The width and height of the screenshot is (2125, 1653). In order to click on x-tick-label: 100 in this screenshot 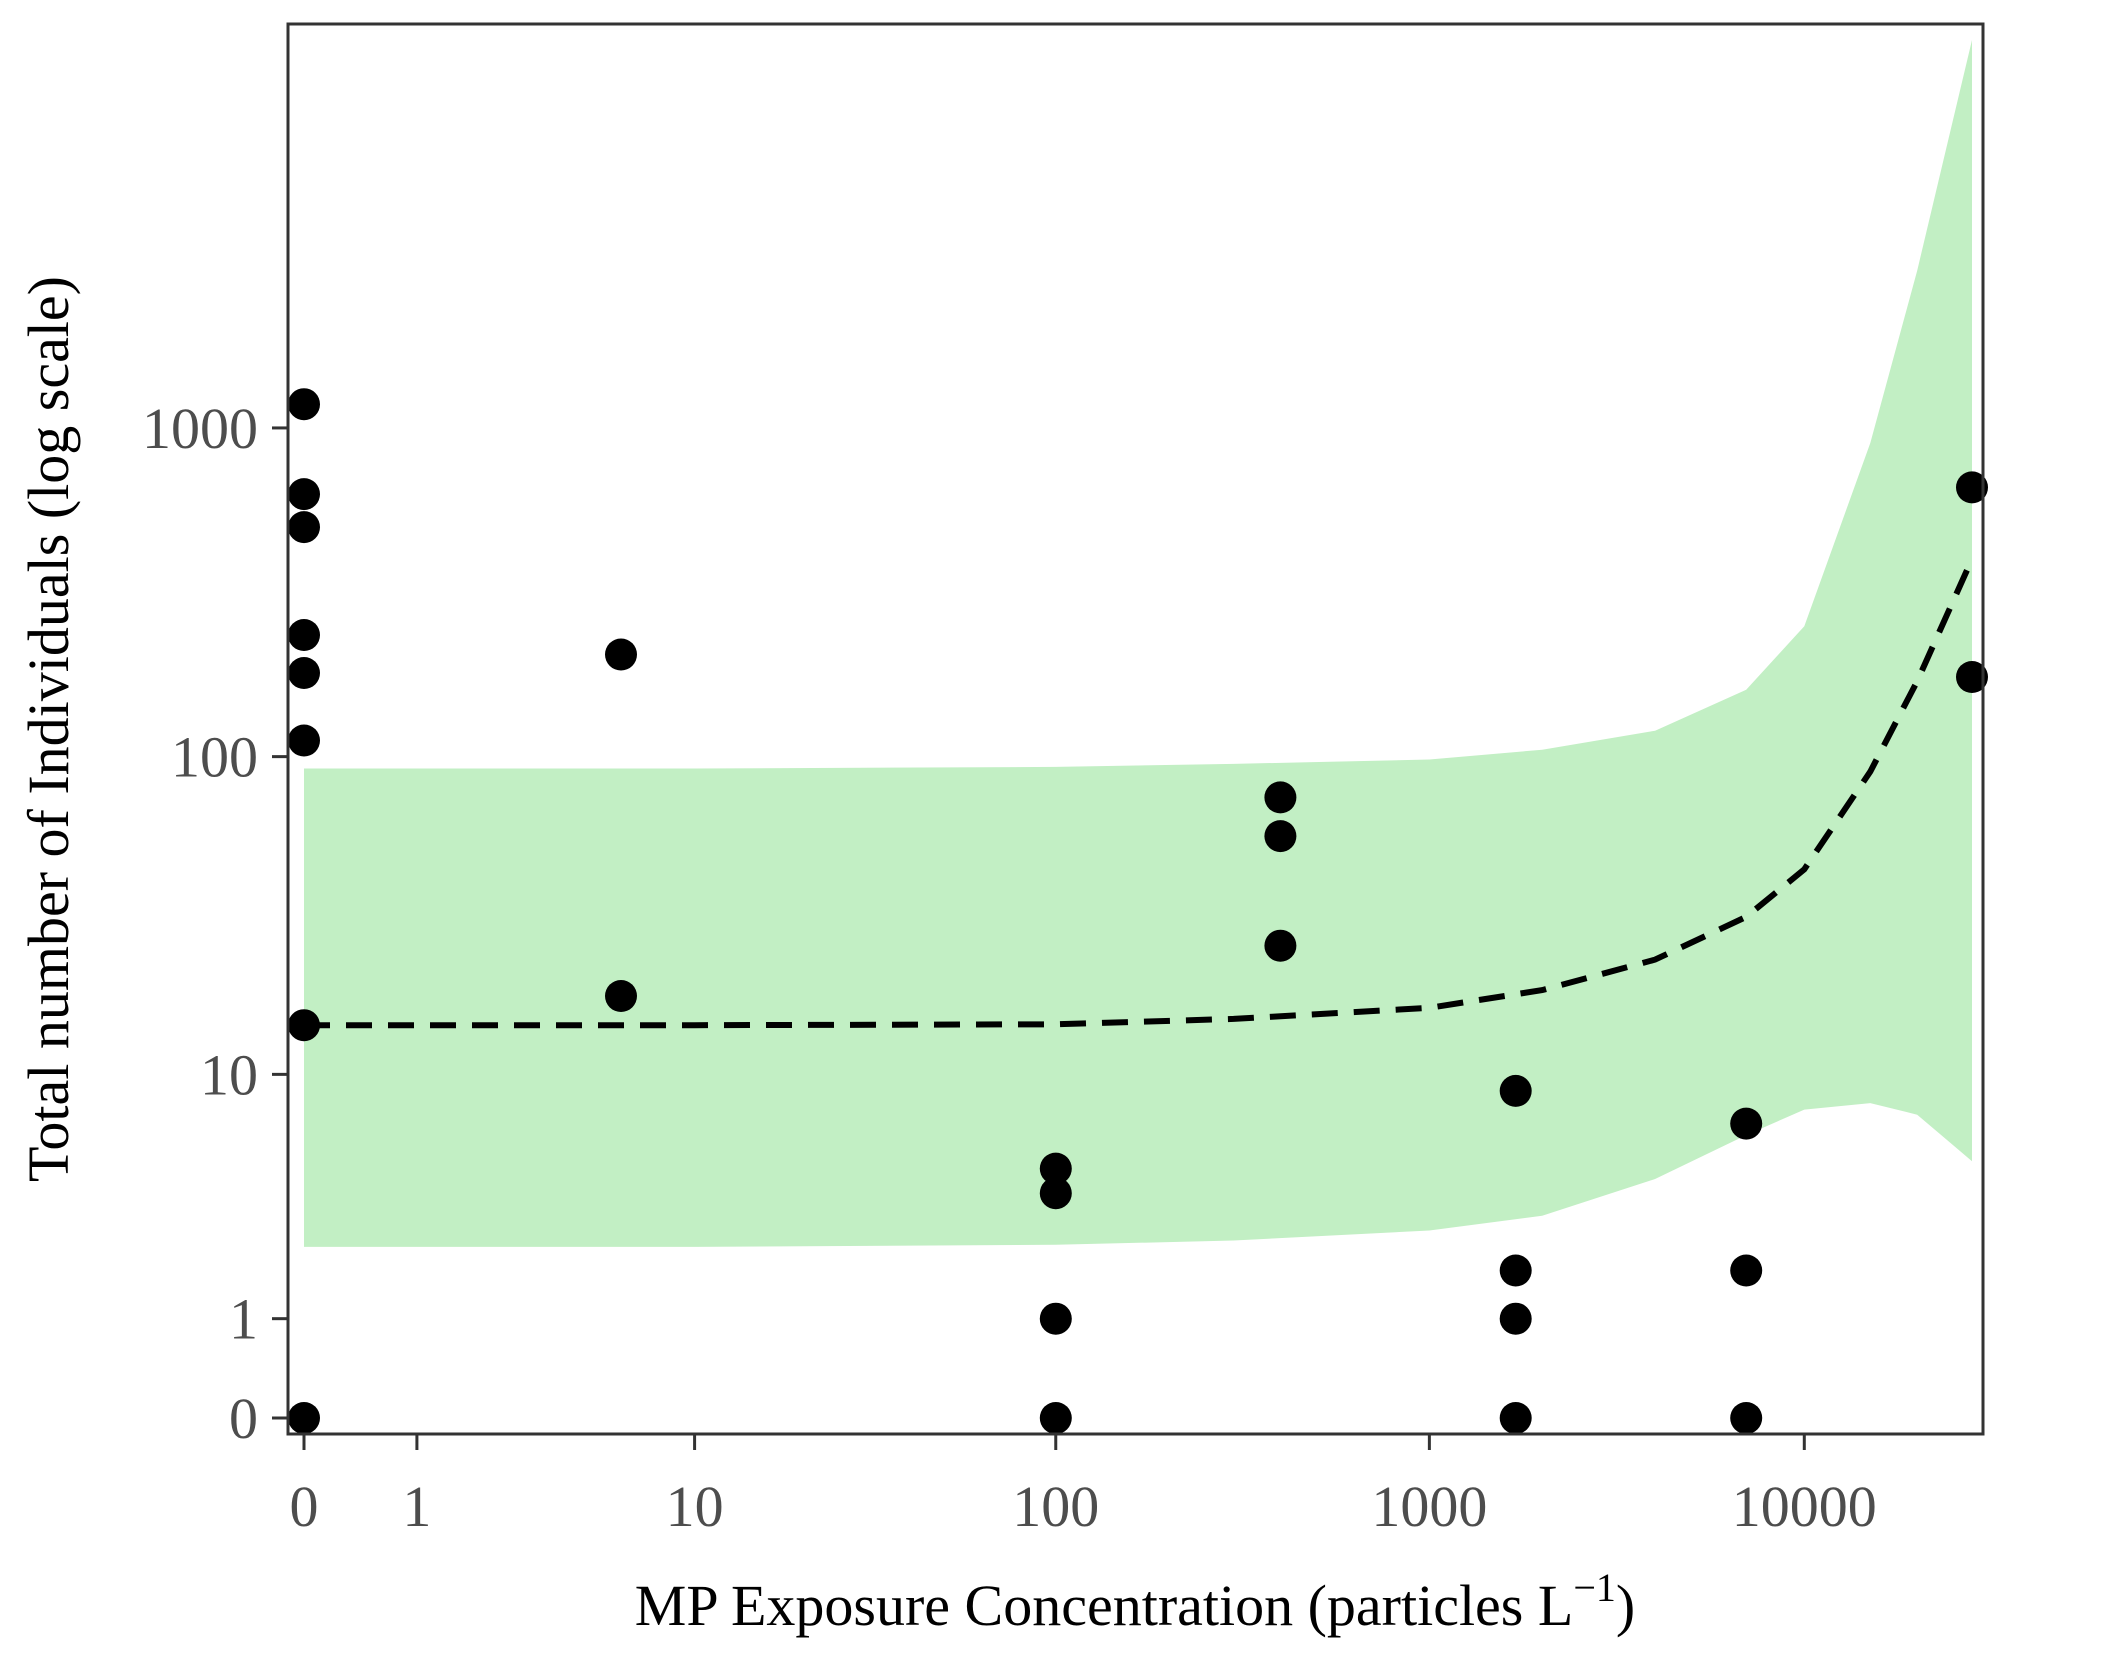, I will do `click(1055, 1506)`.